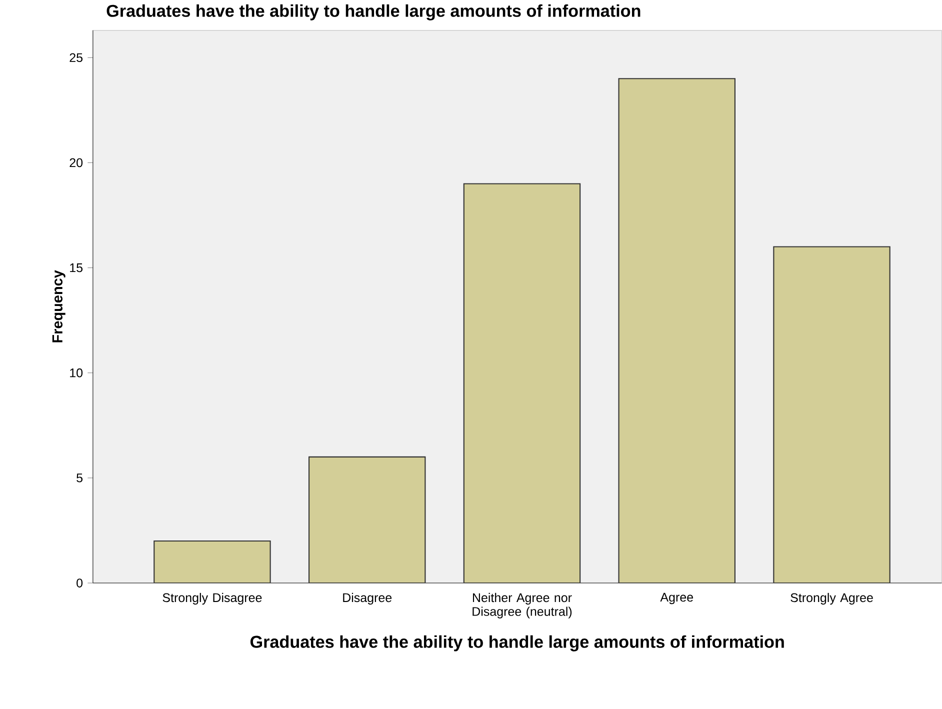 Image resolution: width=942 pixels, height=709 pixels. What do you see at coordinates (367, 598) in the screenshot?
I see `x-tick-label: Disagree` at bounding box center [367, 598].